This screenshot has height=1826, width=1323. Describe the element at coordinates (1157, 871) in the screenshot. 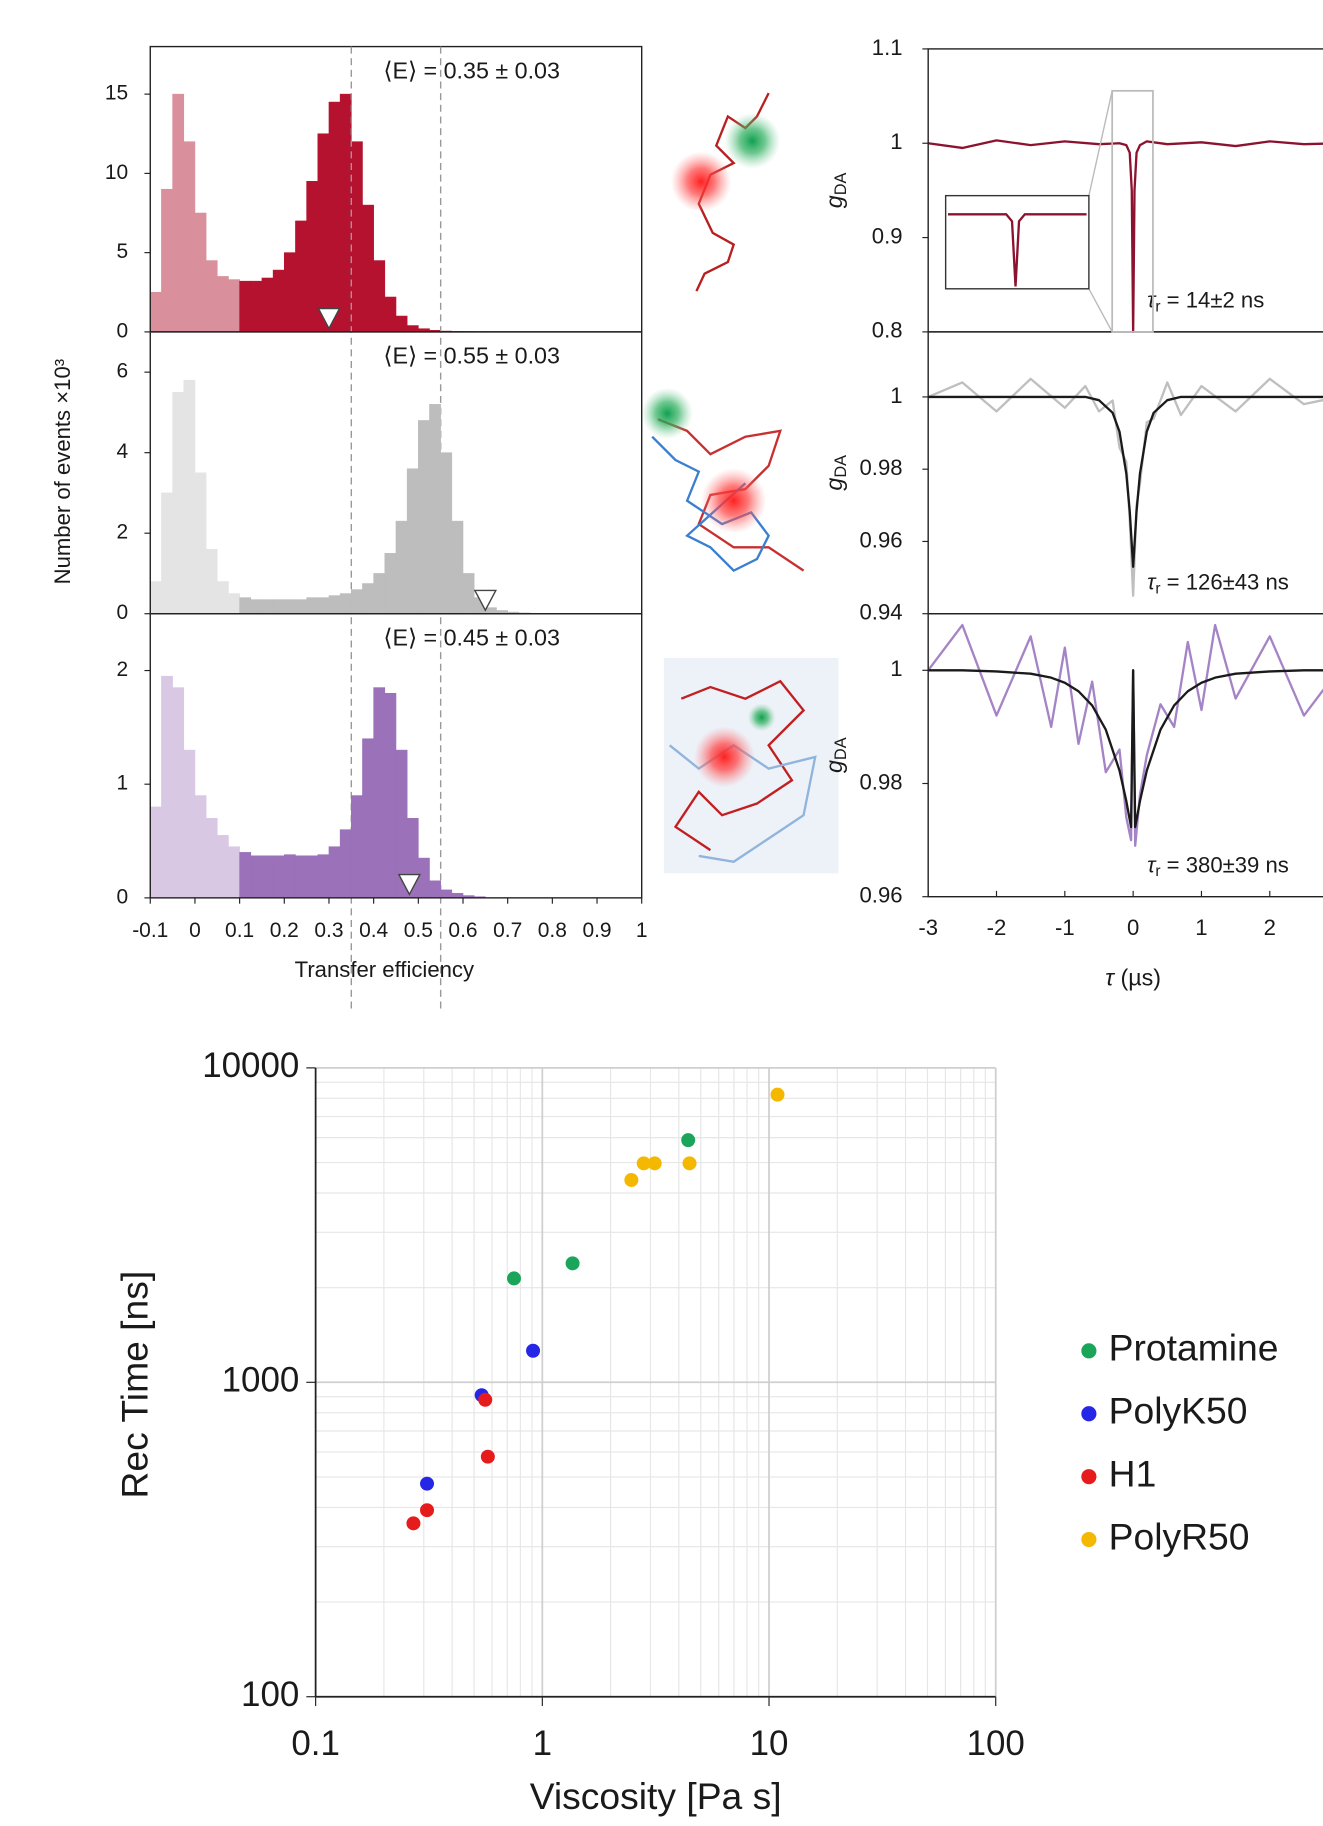

I see `annotation-subscript: r` at that location.